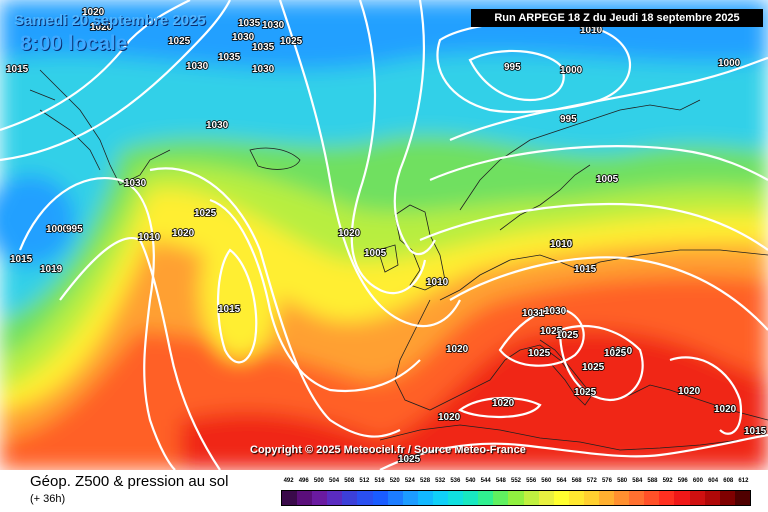 This screenshot has height=512, width=768. What do you see at coordinates (470, 481) in the screenshot?
I see `color-scale-tick-label: 540` at bounding box center [470, 481].